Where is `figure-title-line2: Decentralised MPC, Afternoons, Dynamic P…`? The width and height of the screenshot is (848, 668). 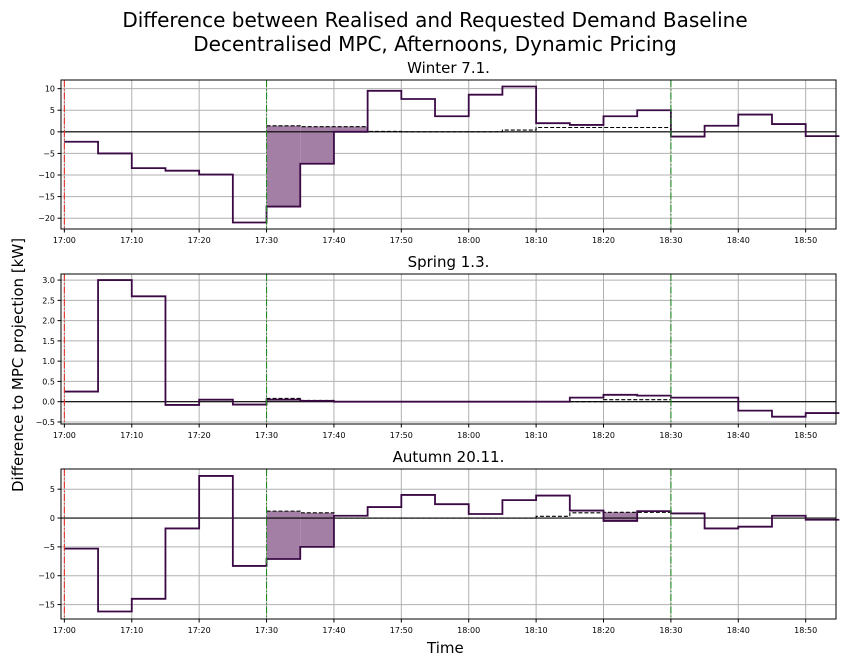
figure-title-line2: Decentralised MPC, Afternoons, Dynamic P… is located at coordinates (435, 44).